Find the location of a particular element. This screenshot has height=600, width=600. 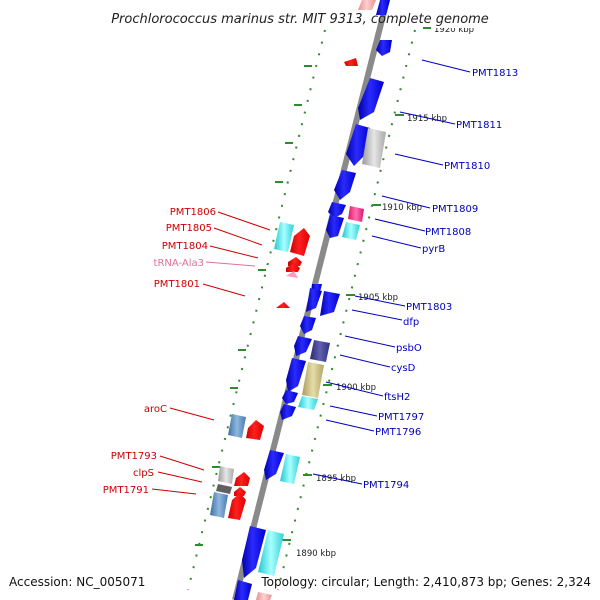

gene-arrow-PMT1801 is located at coordinates (283, 305).